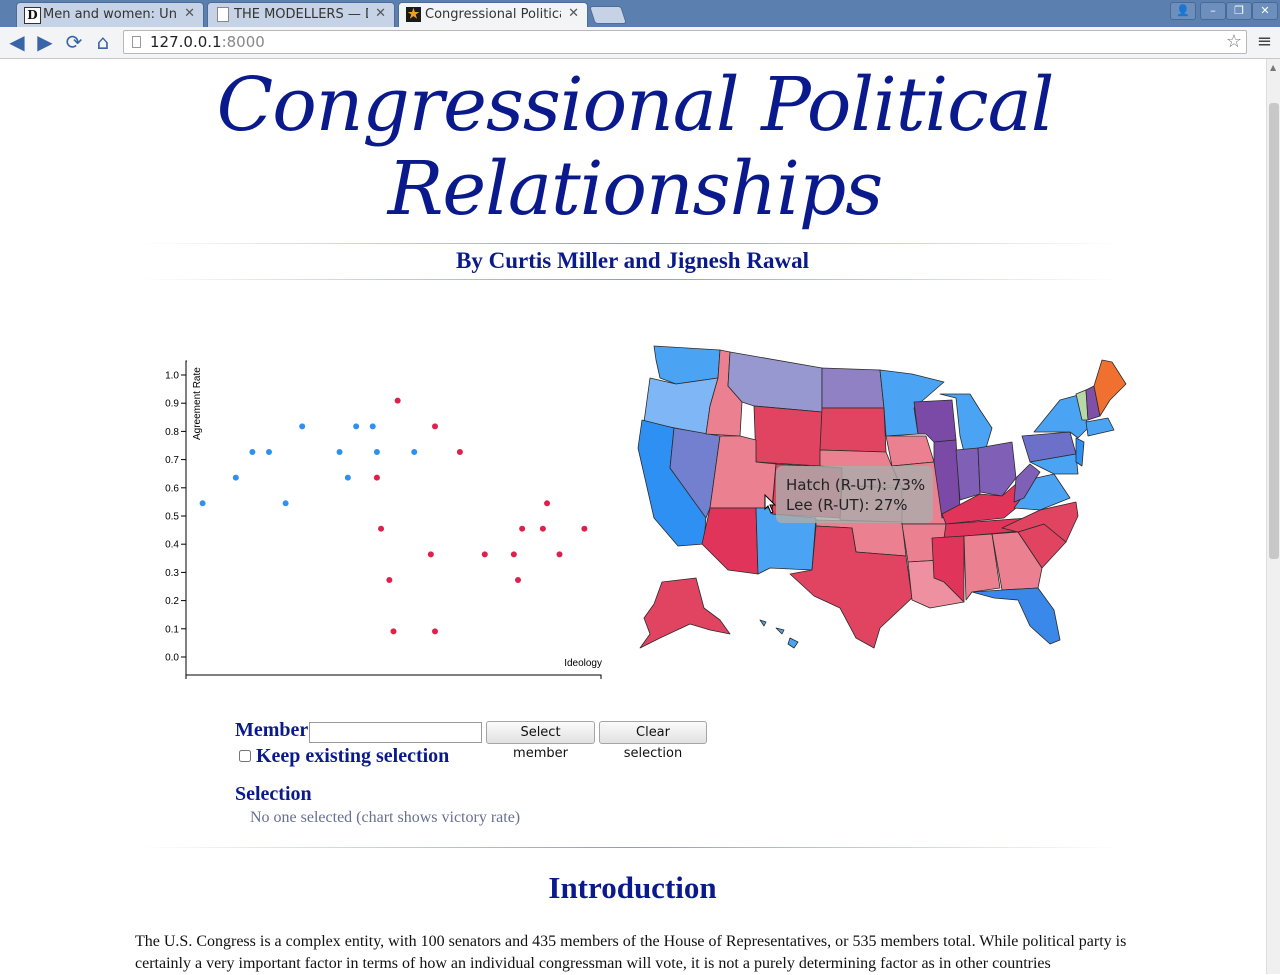 Image resolution: width=1280 pixels, height=975 pixels. What do you see at coordinates (1183, 11) in the screenshot?
I see `profile-icon: 👤` at bounding box center [1183, 11].